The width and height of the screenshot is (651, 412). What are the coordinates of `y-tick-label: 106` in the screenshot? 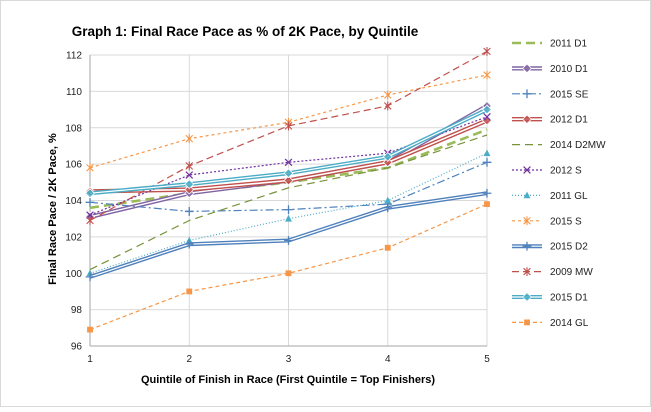 It's located at (73, 165).